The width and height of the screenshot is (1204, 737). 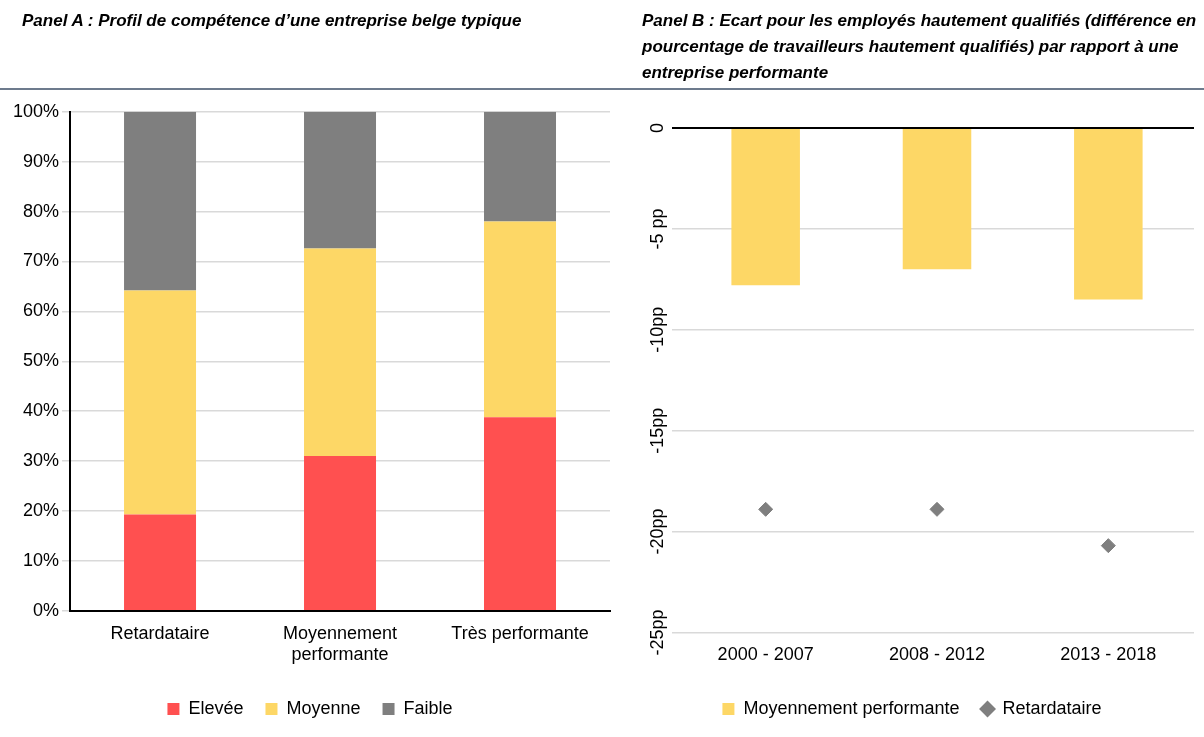 I want to click on legend-label: Moyenne, so click(x=323, y=707).